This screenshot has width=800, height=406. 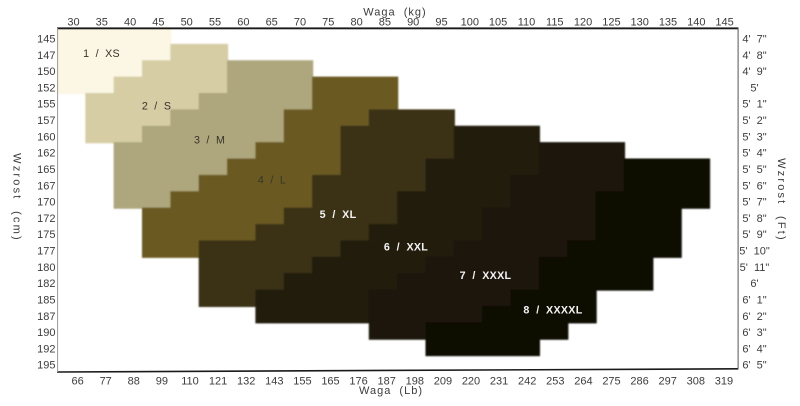 What do you see at coordinates (406, 247) in the screenshot?
I see `svg-text: 6 / XXL` at bounding box center [406, 247].